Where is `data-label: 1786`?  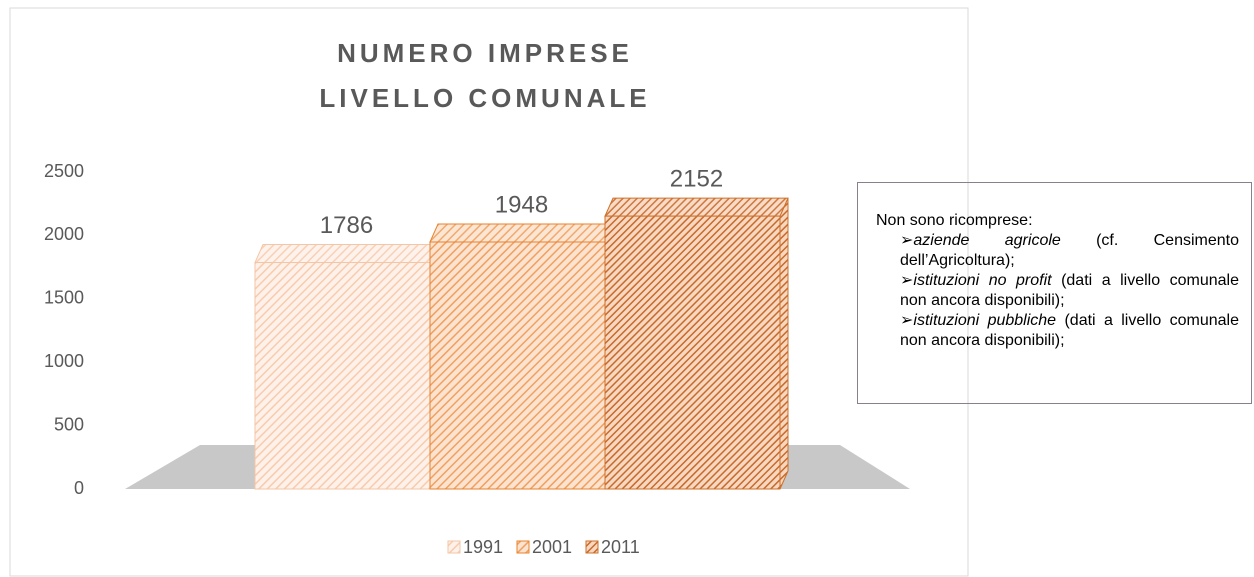
data-label: 1786 is located at coordinates (346, 225).